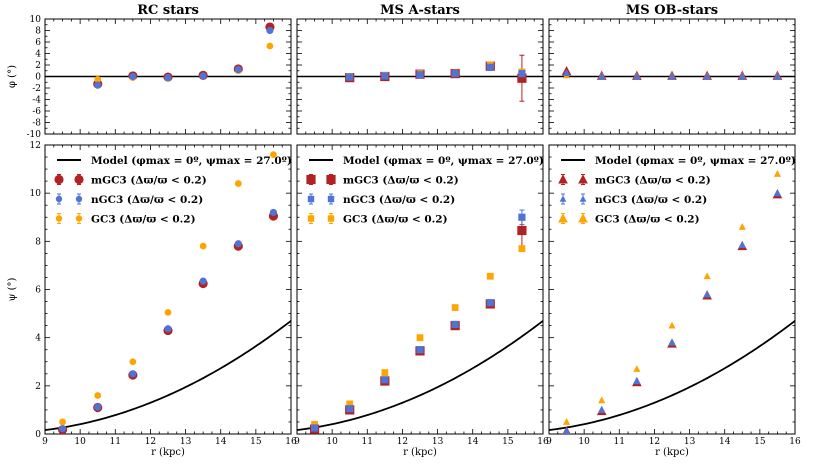  What do you see at coordinates (522, 230) in the screenshot?
I see `mGC3-point` at bounding box center [522, 230].